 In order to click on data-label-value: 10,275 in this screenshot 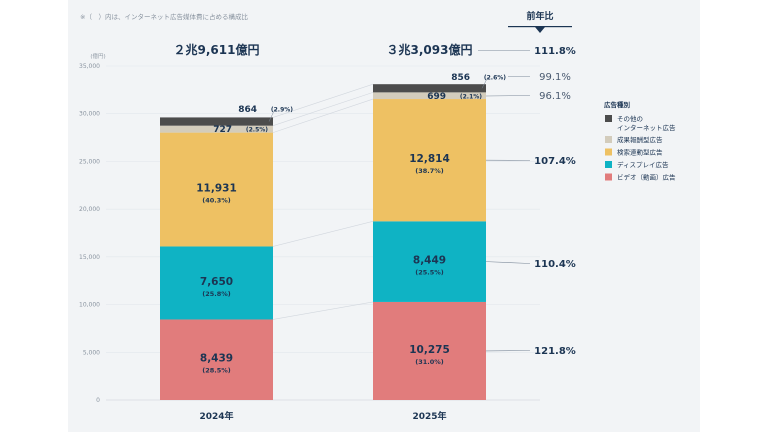, I will do `click(429, 350)`.